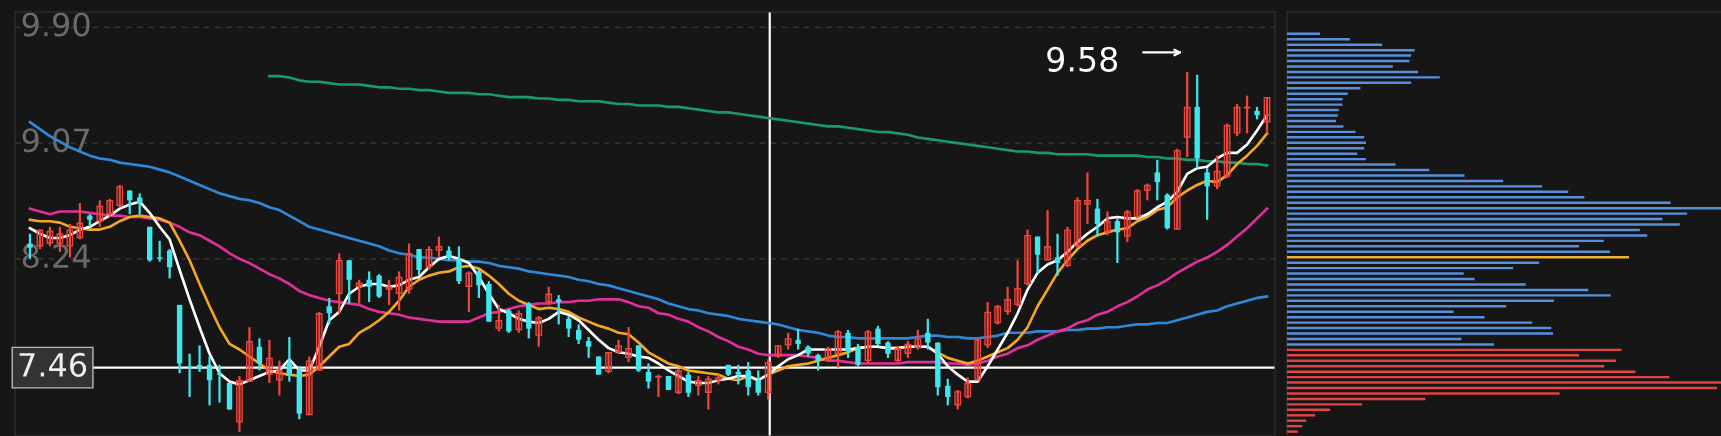  I want to click on ref-line-label: 7.46, so click(53, 364).